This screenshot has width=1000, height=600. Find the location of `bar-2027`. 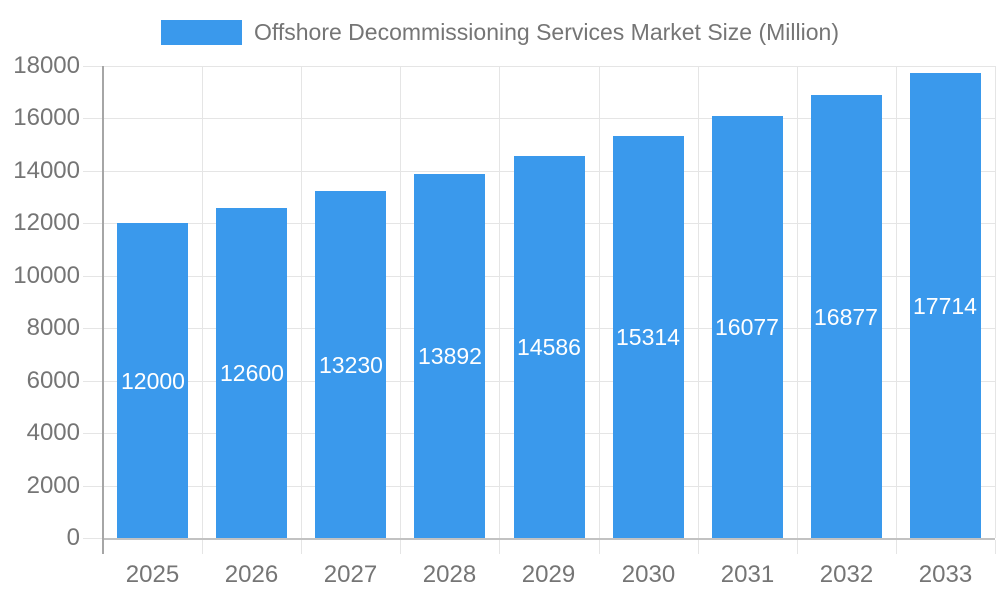

bar-2027 is located at coordinates (350, 364).